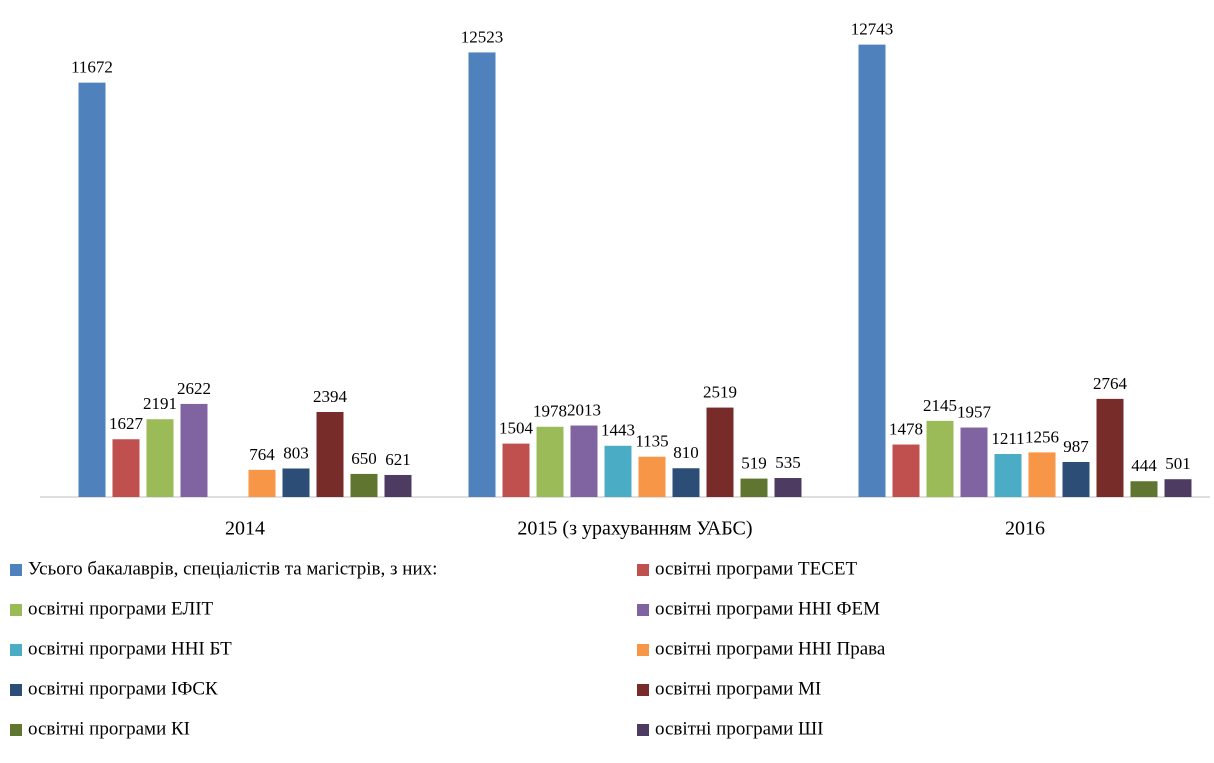 The width and height of the screenshot is (1214, 763). Describe the element at coordinates (788, 462) in the screenshot. I see `data-label: 535` at that location.